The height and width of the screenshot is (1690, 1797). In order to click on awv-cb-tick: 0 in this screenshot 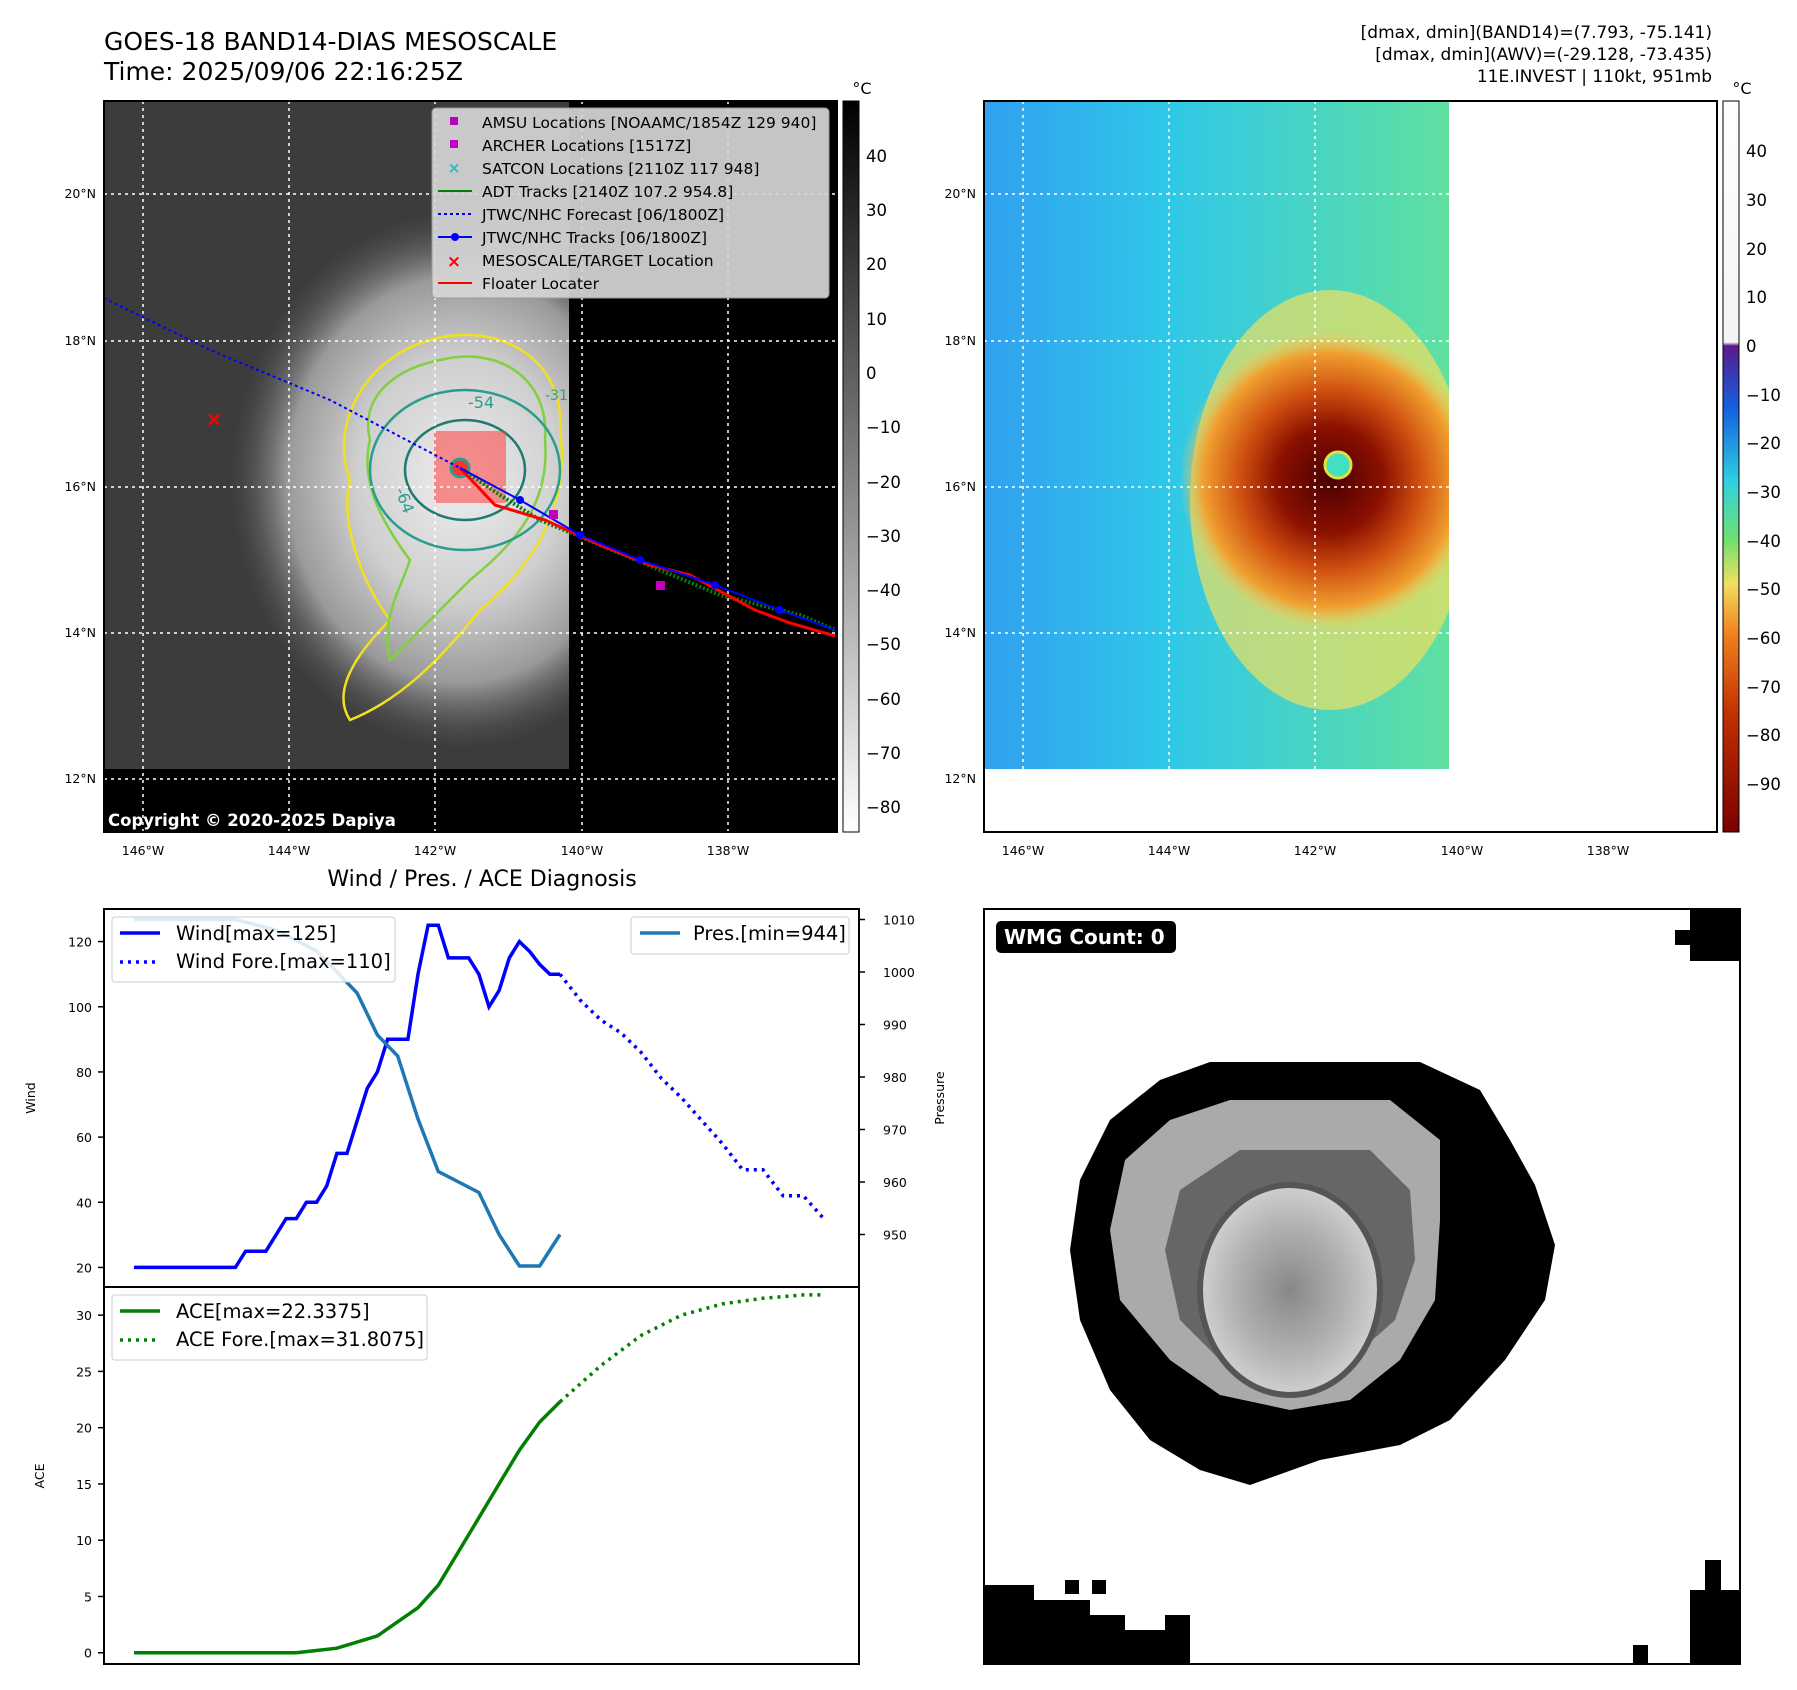, I will do `click(1751, 346)`.